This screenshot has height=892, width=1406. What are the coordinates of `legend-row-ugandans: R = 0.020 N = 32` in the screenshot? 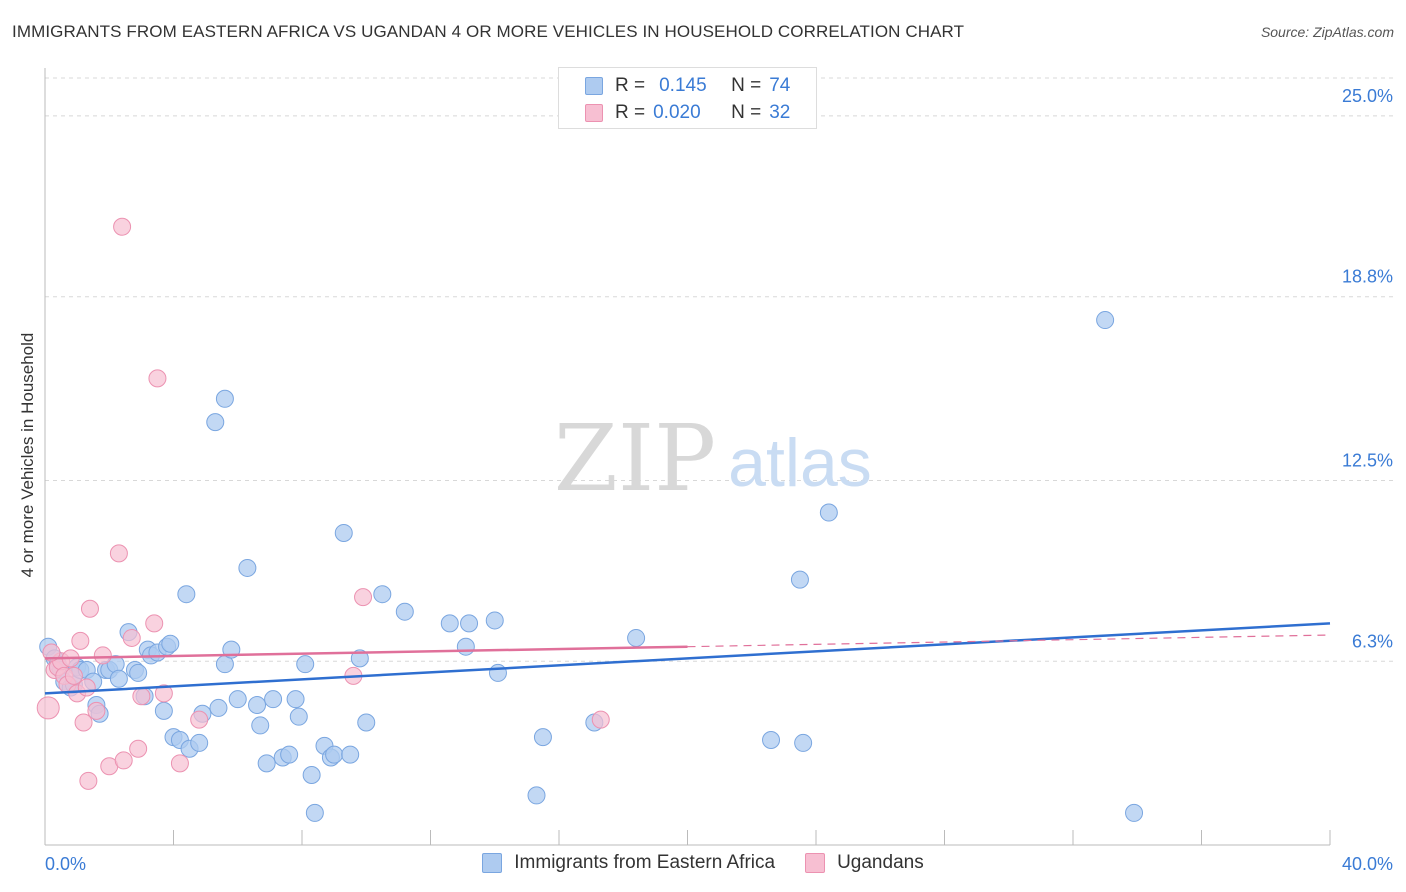 It's located at (687, 113).